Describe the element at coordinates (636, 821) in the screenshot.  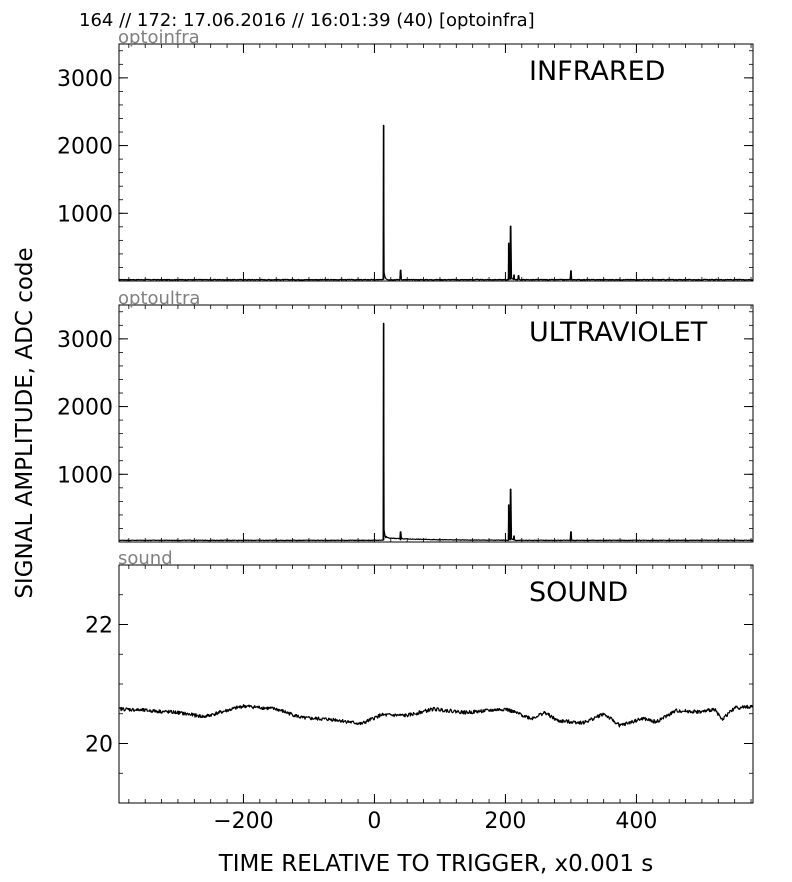
I see `x-tick-label: 400` at that location.